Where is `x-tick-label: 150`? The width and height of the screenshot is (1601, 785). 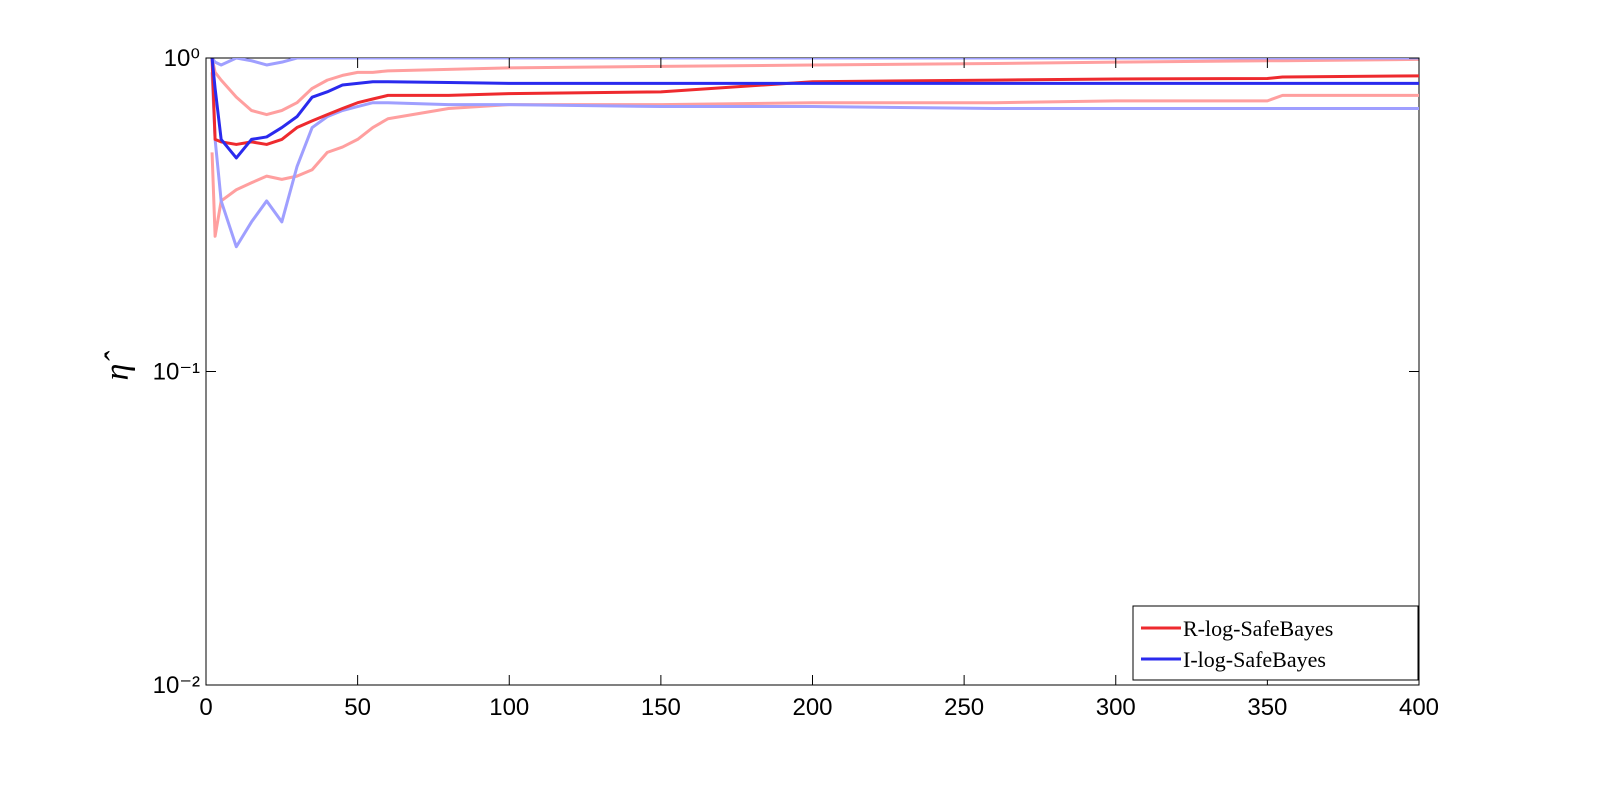 x-tick-label: 150 is located at coordinates (661, 707).